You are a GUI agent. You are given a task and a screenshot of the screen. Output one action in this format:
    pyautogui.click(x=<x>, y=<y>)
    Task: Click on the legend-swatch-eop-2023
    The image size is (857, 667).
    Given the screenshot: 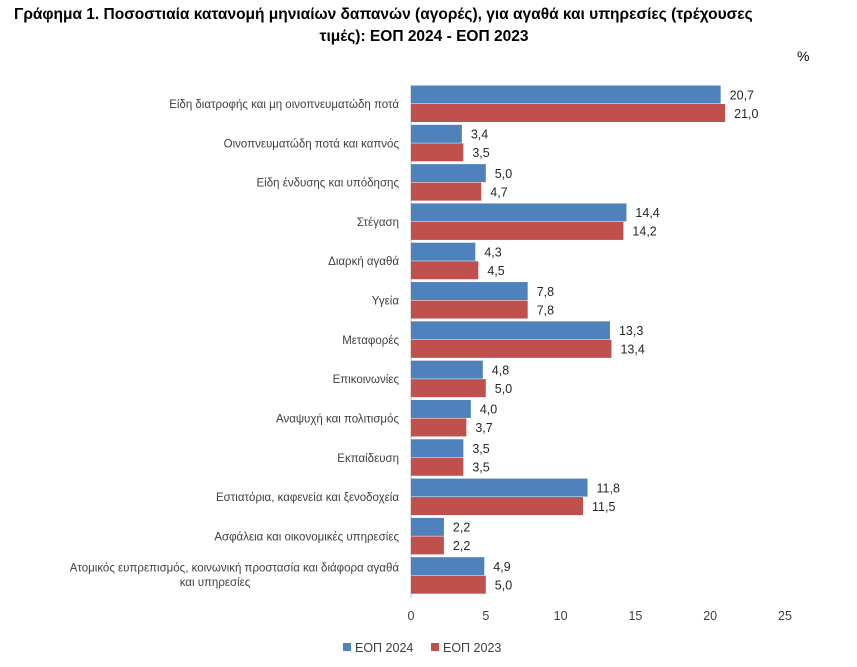 What is the action you would take?
    pyautogui.click(x=435, y=647)
    